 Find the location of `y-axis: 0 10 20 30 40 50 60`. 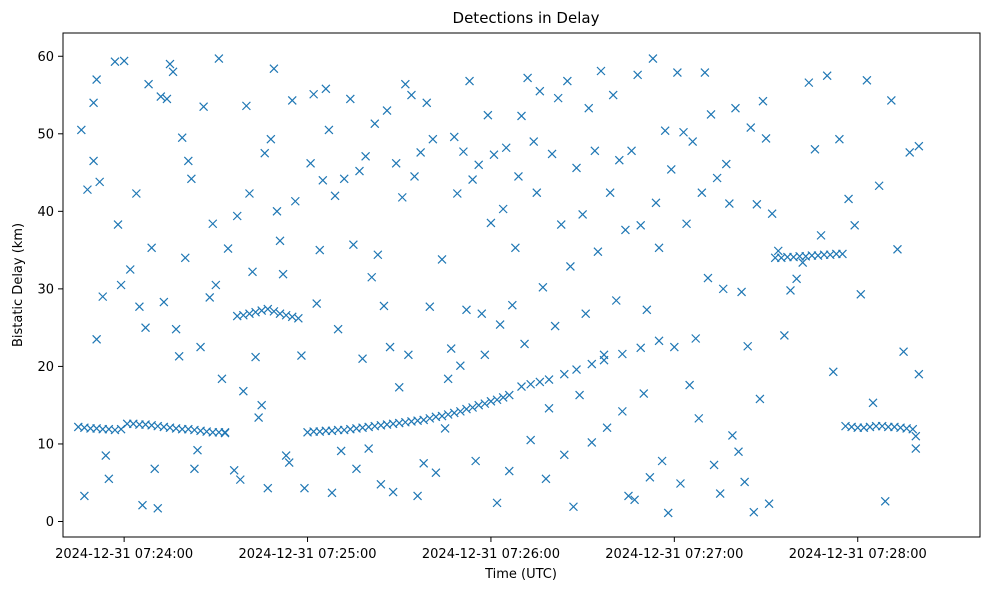

y-axis: 0 10 20 30 40 50 60 is located at coordinates (50, 290).